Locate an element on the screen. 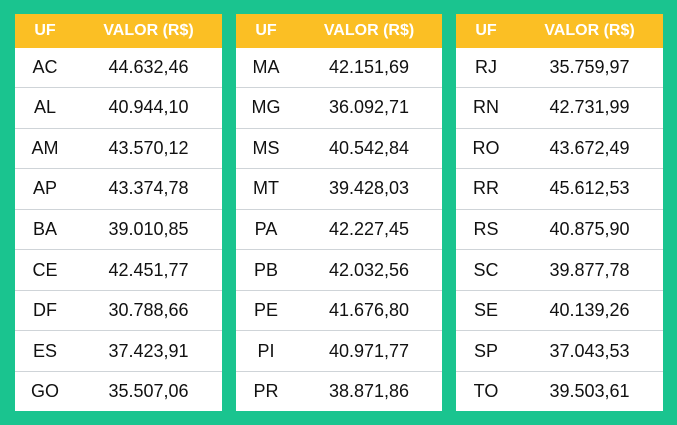 Image resolution: width=677 pixels, height=425 pixels. table-row: AL 40.944,10 is located at coordinates (118, 108).